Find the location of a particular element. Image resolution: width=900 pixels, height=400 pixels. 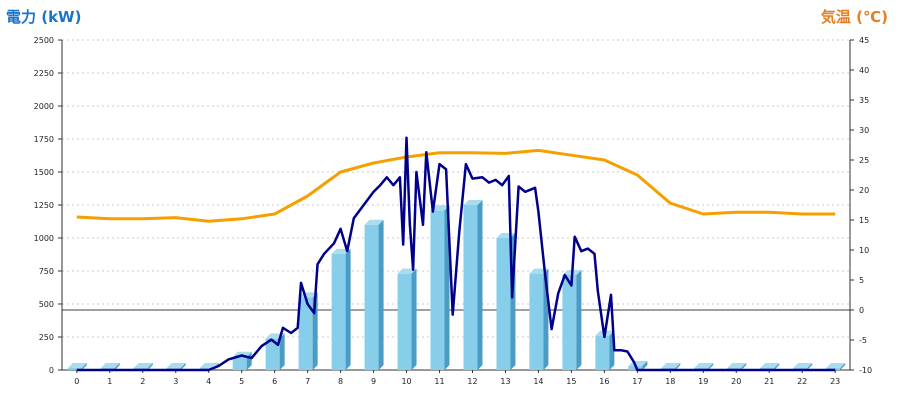

right-tick-label: 30 is located at coordinates (864, 130).